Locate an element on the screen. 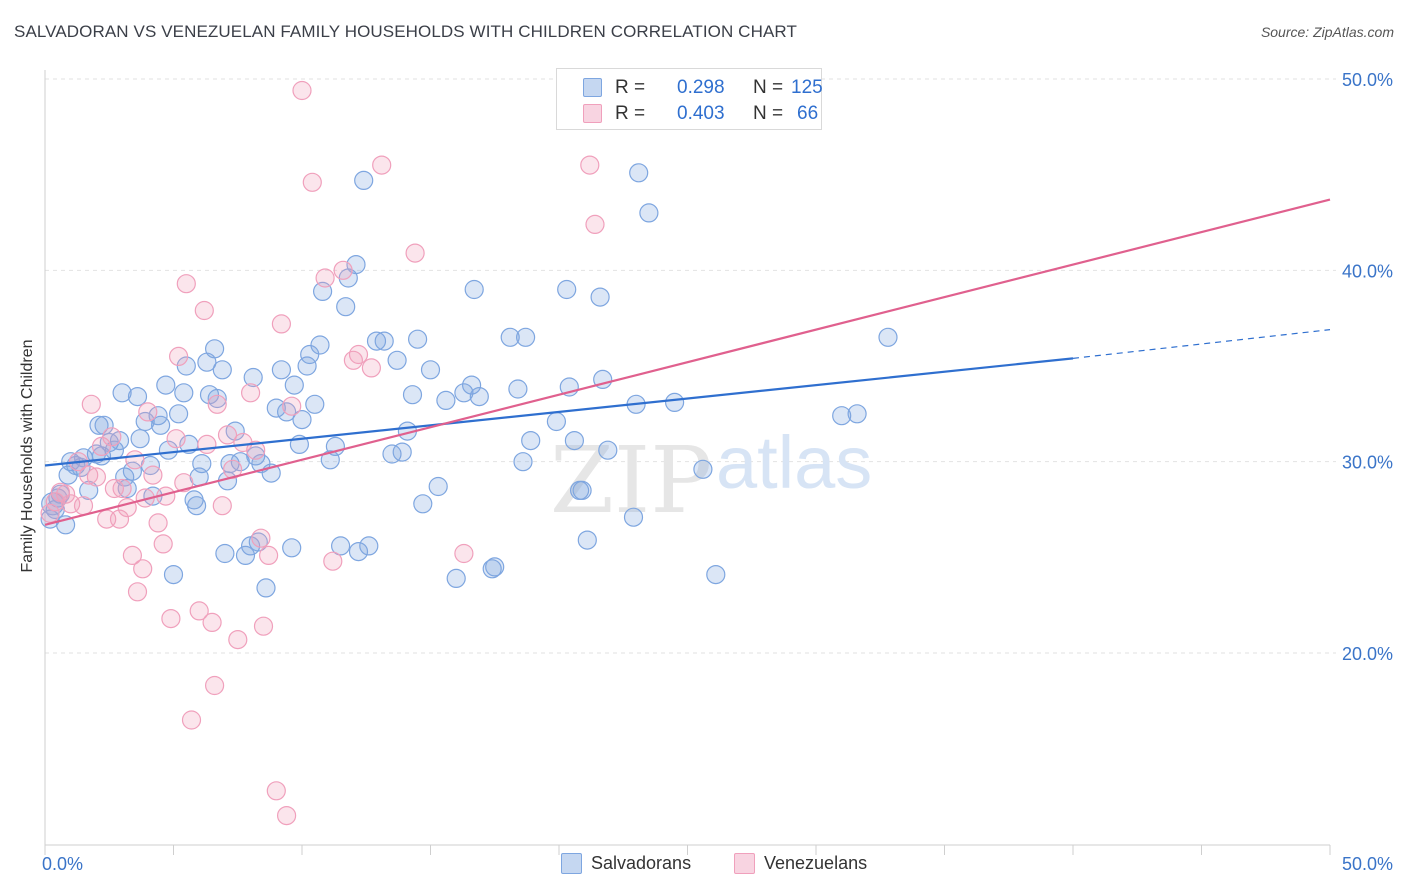 The image size is (1406, 892). y-axis-label: Family Households with Children is located at coordinates (27, 456).